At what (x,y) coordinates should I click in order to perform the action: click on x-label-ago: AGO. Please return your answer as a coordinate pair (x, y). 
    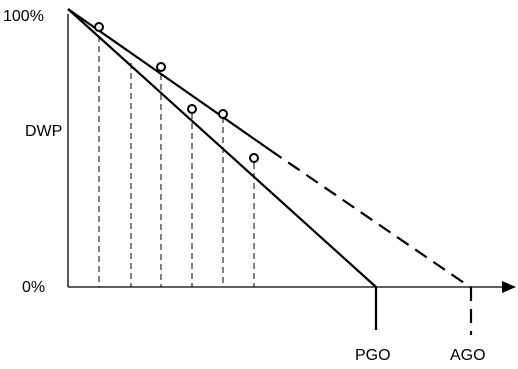
    Looking at the image, I should click on (468, 355).